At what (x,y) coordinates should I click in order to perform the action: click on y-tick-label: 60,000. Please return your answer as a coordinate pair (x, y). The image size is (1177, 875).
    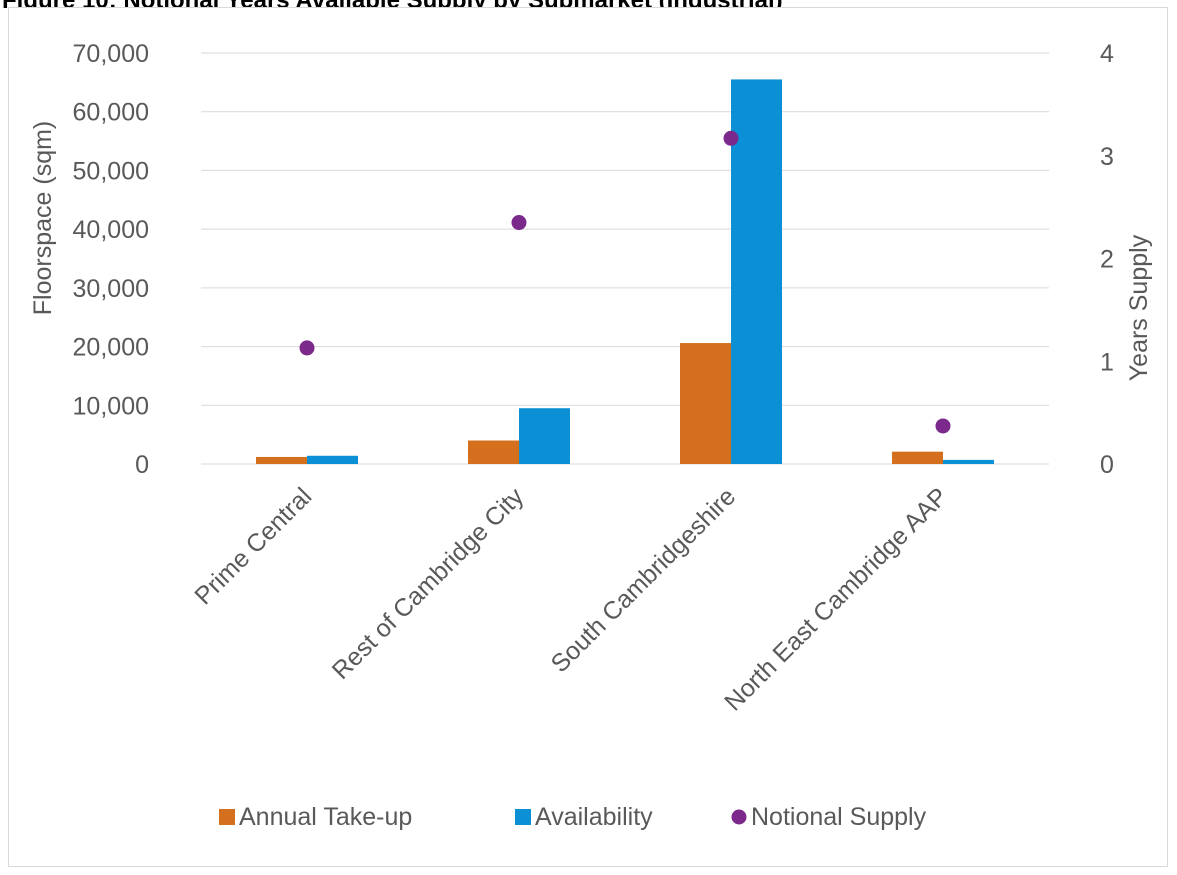
    Looking at the image, I should click on (111, 113).